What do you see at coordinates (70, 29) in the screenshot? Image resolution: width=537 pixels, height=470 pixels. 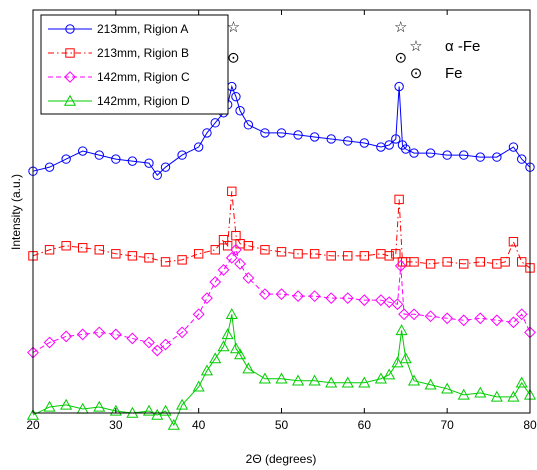 I see `legend-marker-a` at bounding box center [70, 29].